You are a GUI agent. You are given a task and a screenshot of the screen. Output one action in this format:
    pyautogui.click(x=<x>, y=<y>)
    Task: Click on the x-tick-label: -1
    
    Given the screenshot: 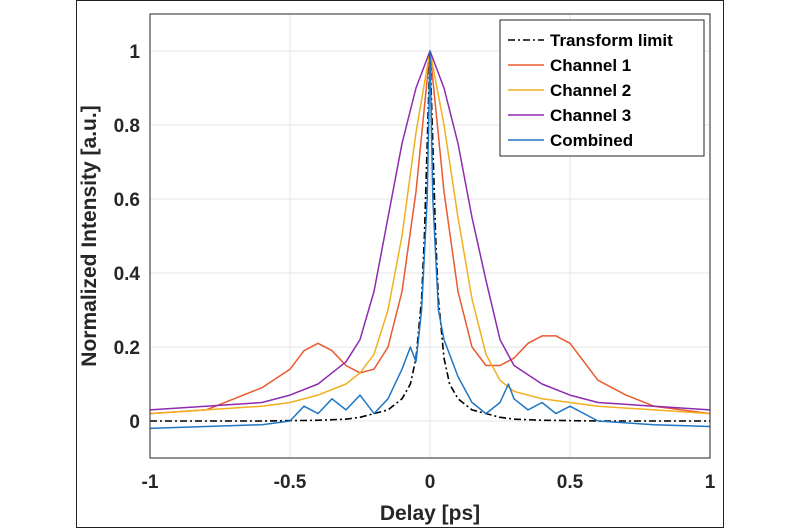 What is the action you would take?
    pyautogui.click(x=150, y=482)
    